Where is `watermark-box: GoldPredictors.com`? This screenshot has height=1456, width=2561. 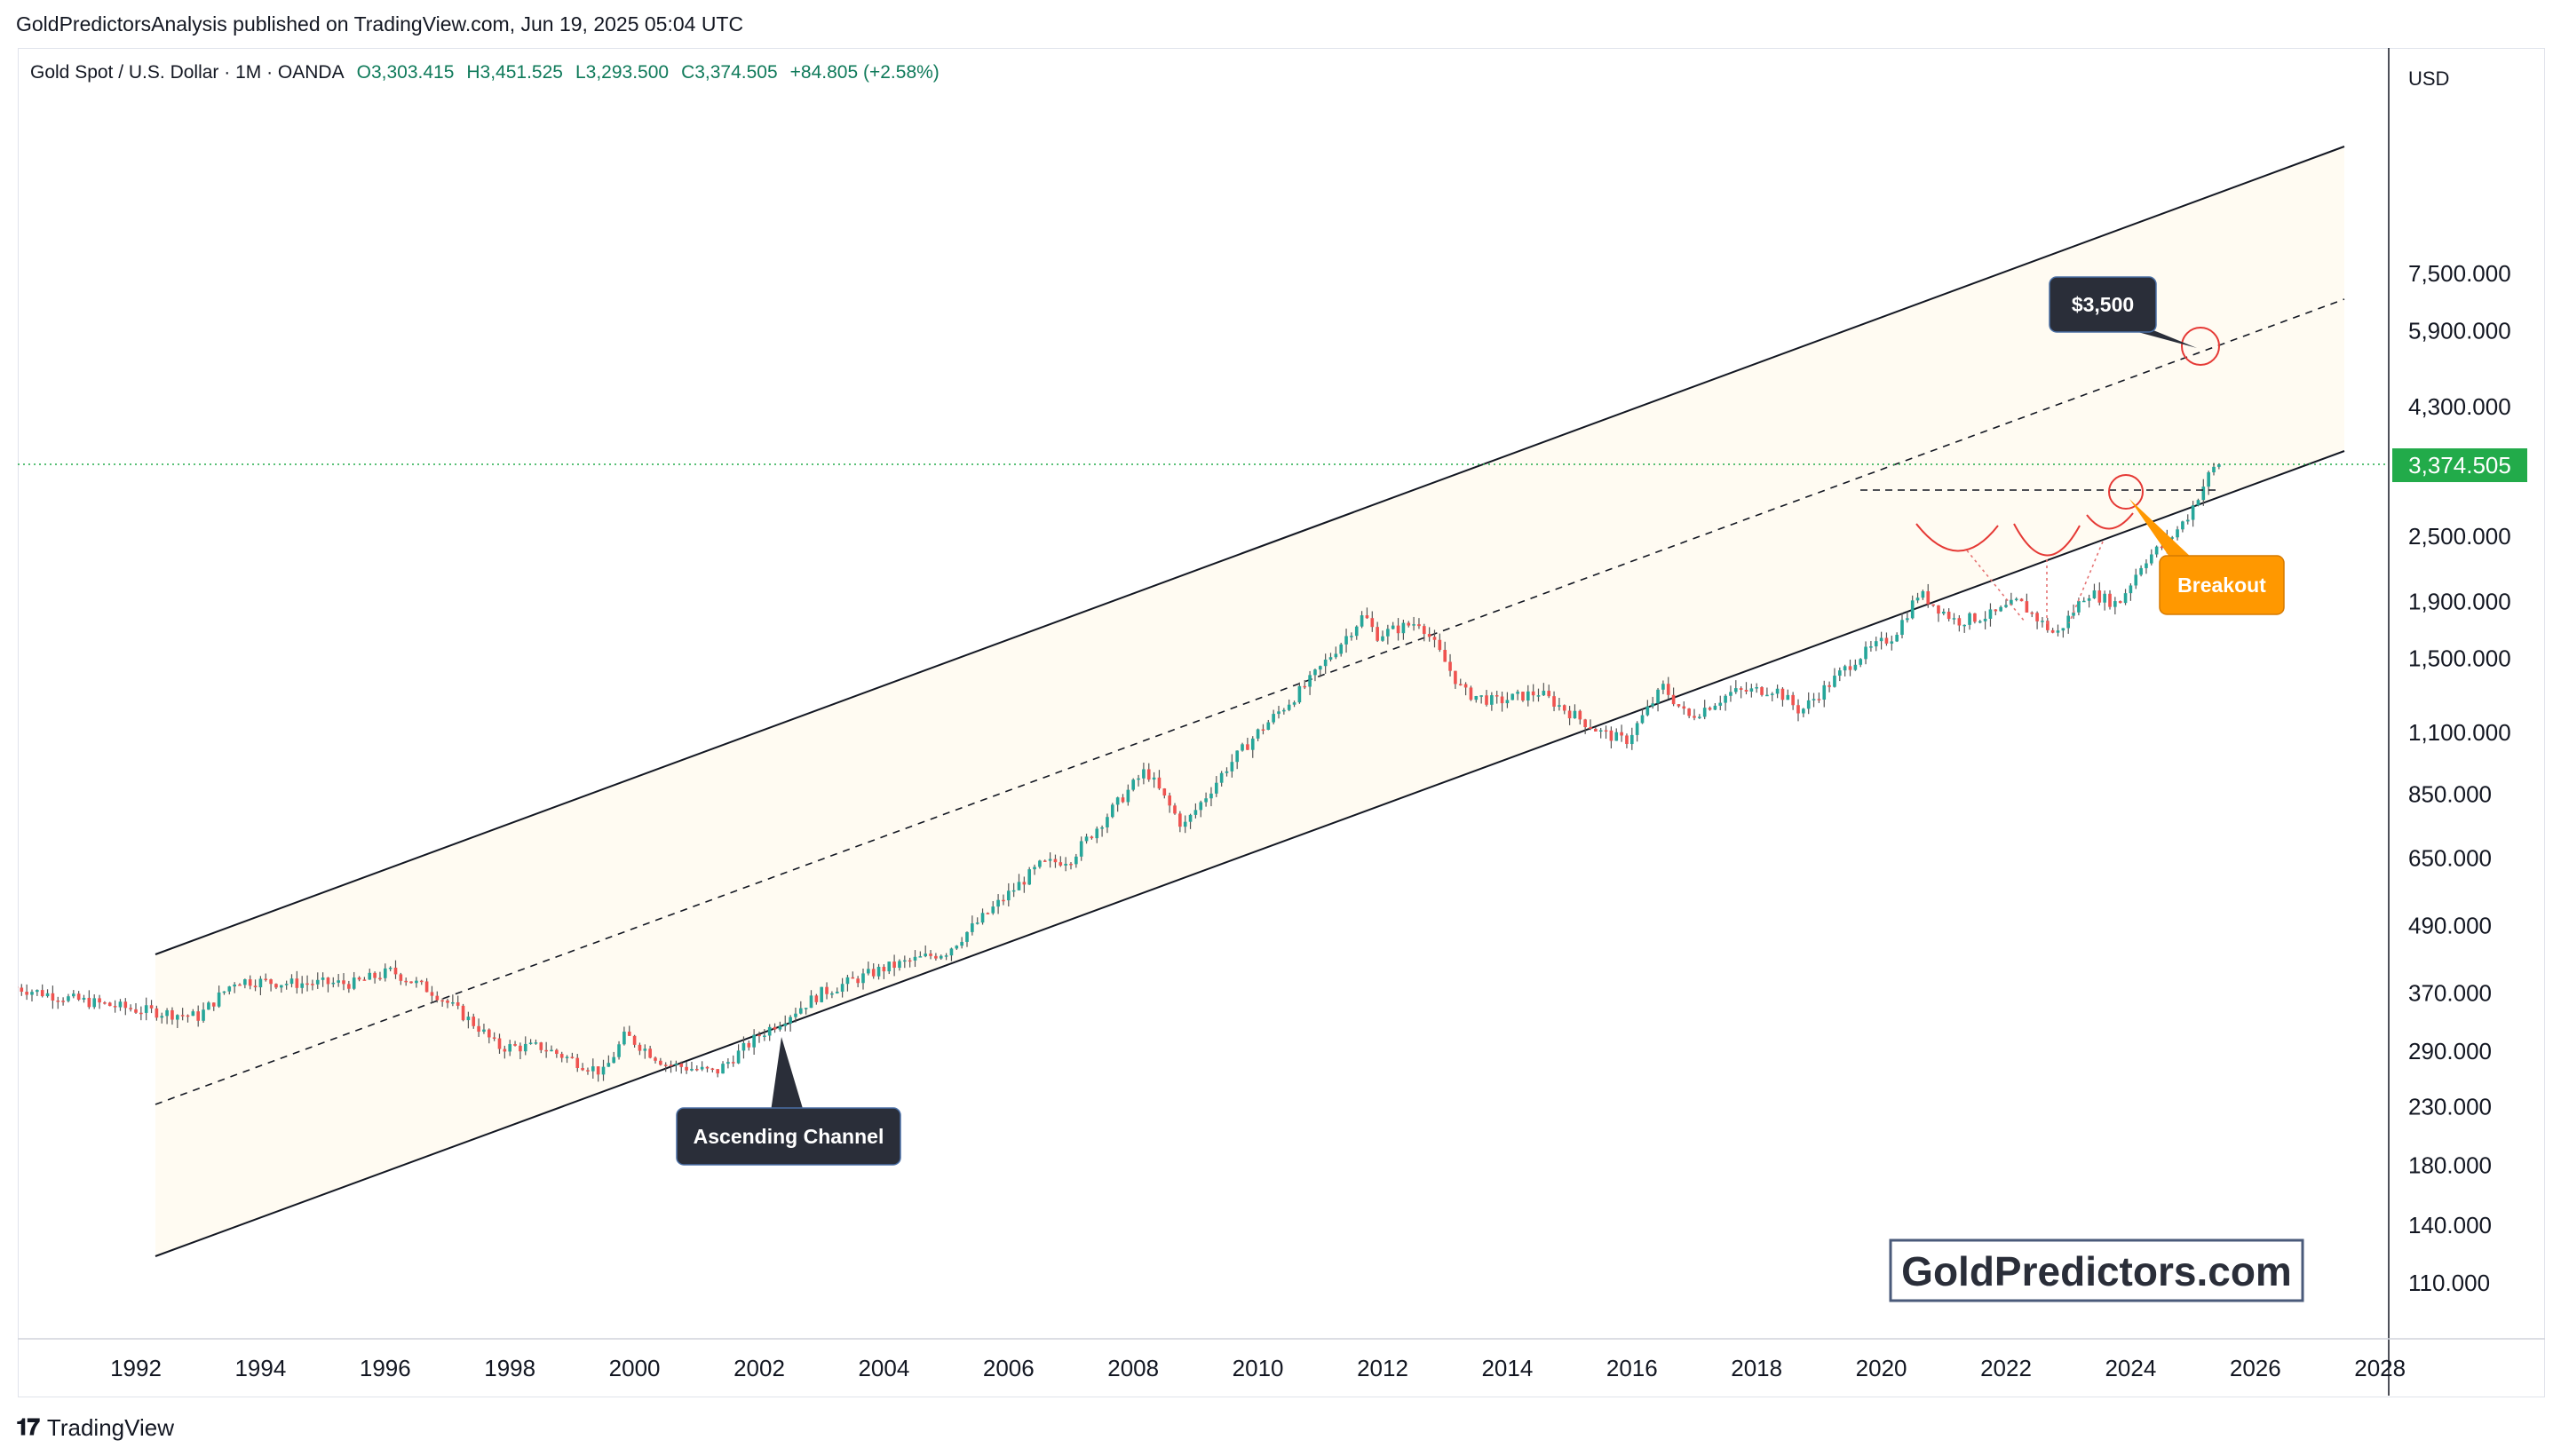 watermark-box: GoldPredictors.com is located at coordinates (2096, 1270).